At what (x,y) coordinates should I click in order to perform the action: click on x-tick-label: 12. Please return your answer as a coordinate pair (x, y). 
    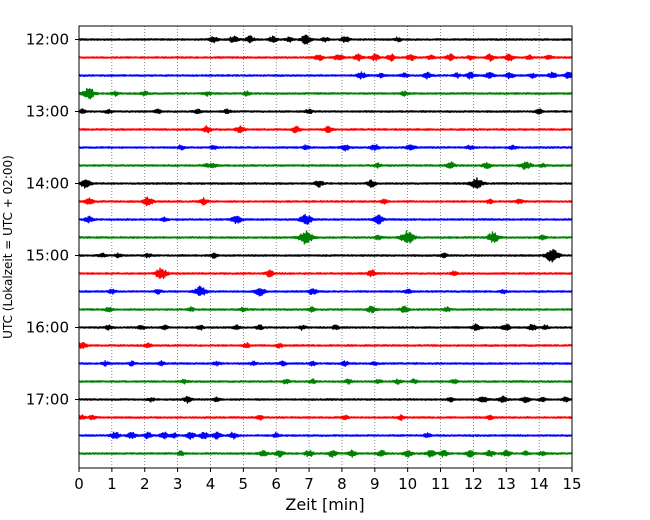
    Looking at the image, I should click on (473, 484).